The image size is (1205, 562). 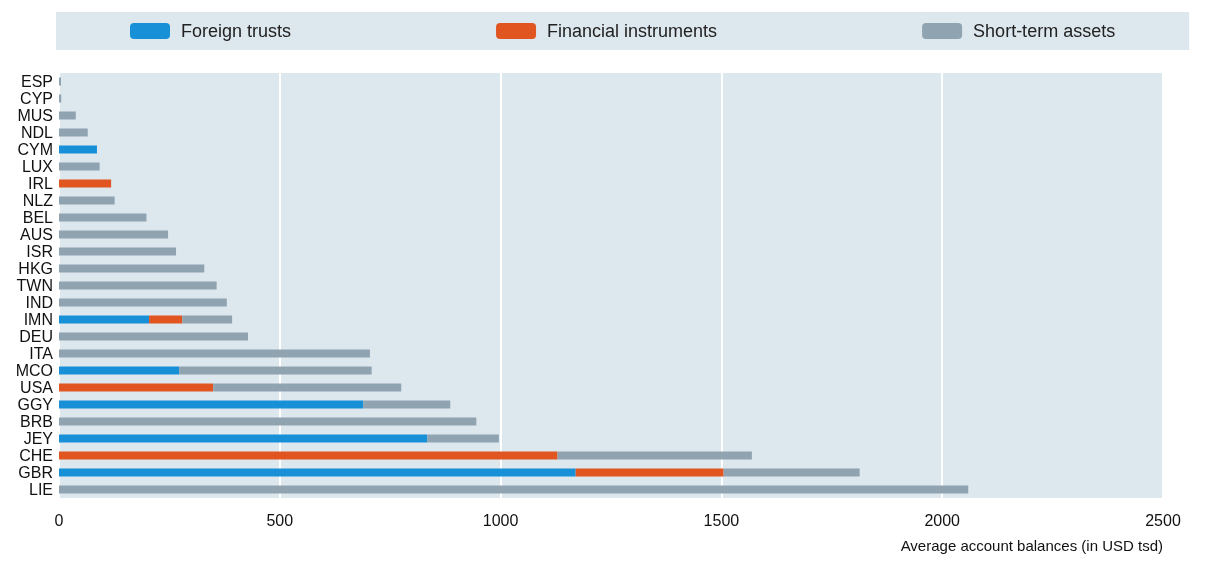 I want to click on y-tick-label: CHE, so click(x=36, y=455).